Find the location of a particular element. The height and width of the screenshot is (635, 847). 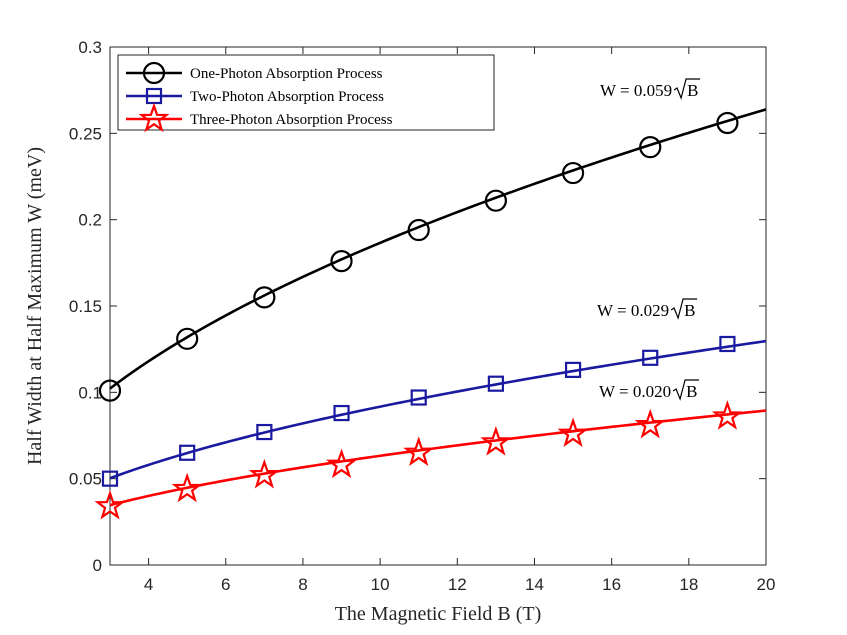

y-axis-label: Half Width at Half Maximum W (meV) is located at coordinates (35, 306).